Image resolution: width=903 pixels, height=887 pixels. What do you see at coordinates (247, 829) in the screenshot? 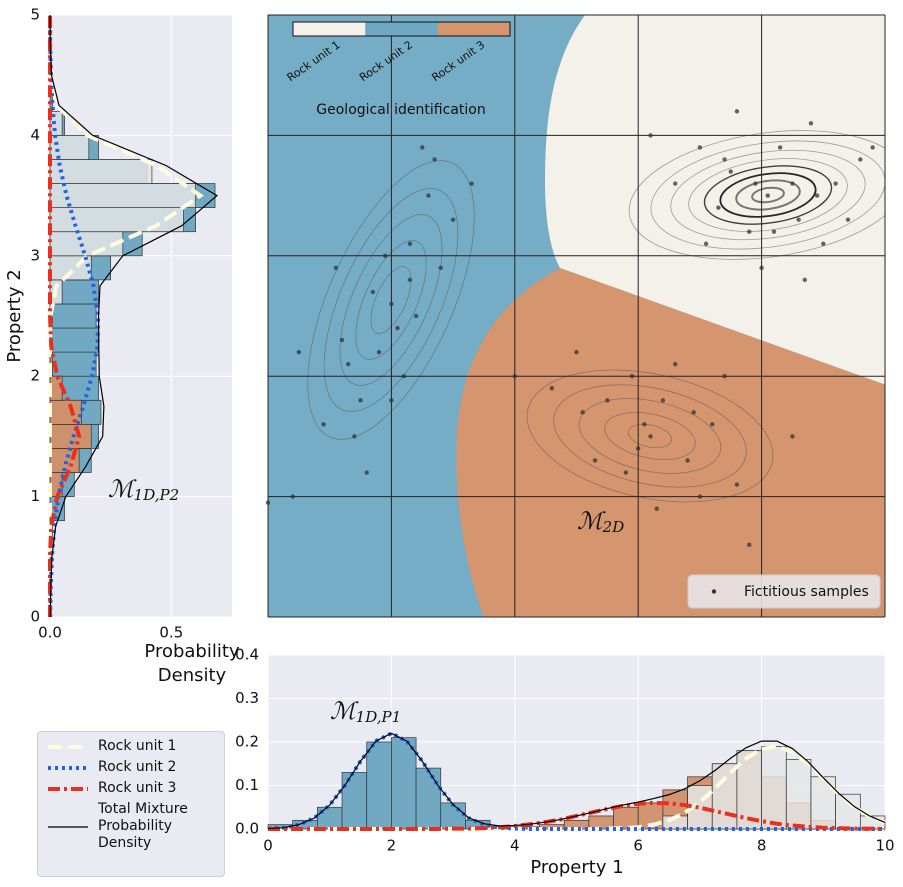
I see `y-tick-label: 0.0` at bounding box center [247, 829].